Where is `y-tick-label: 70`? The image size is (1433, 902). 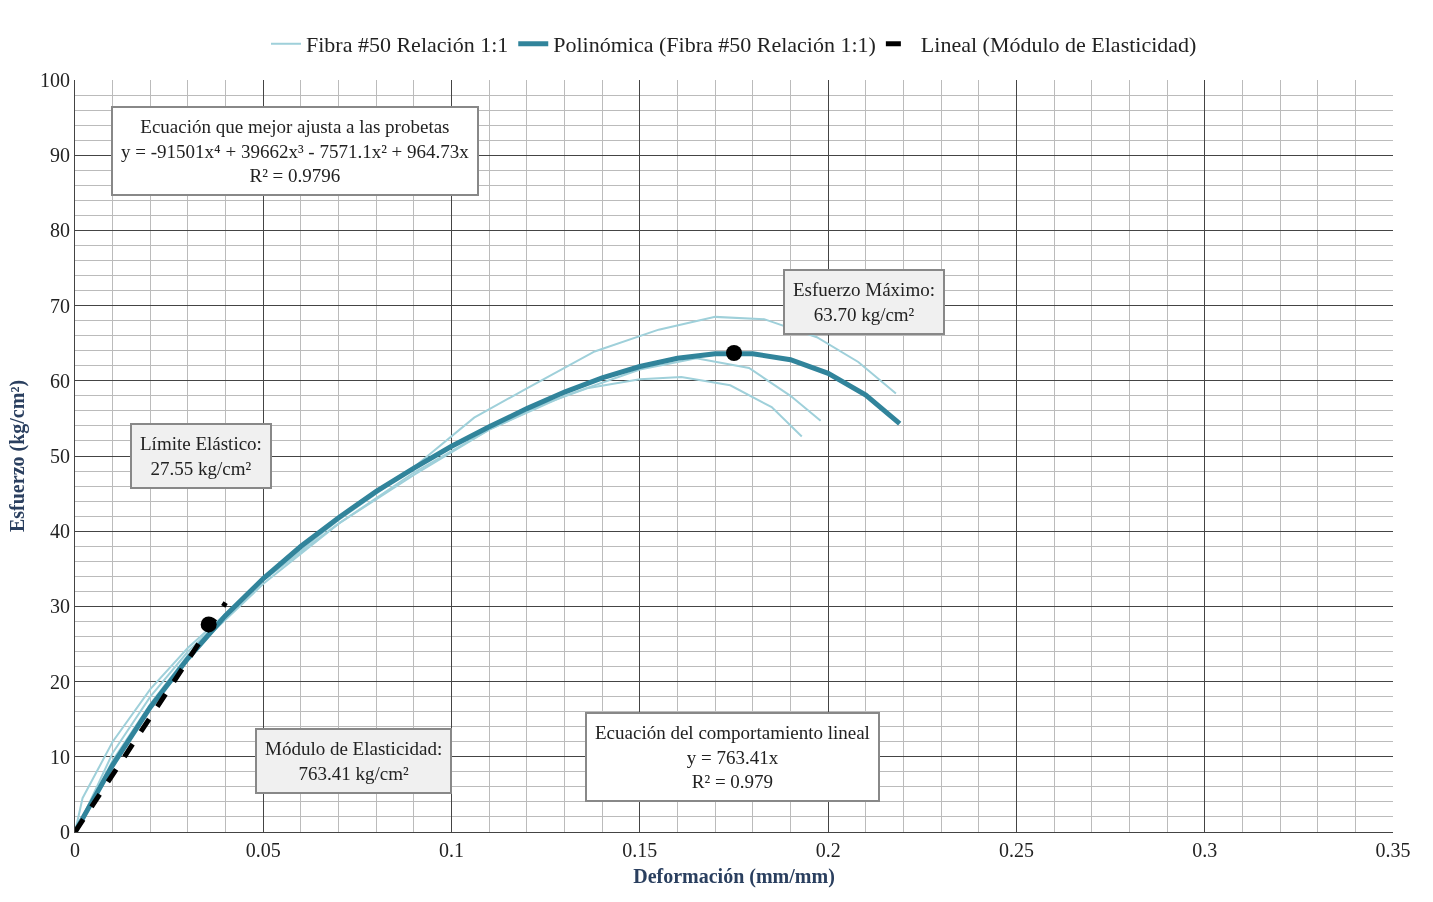
y-tick-label: 70 is located at coordinates (60, 305).